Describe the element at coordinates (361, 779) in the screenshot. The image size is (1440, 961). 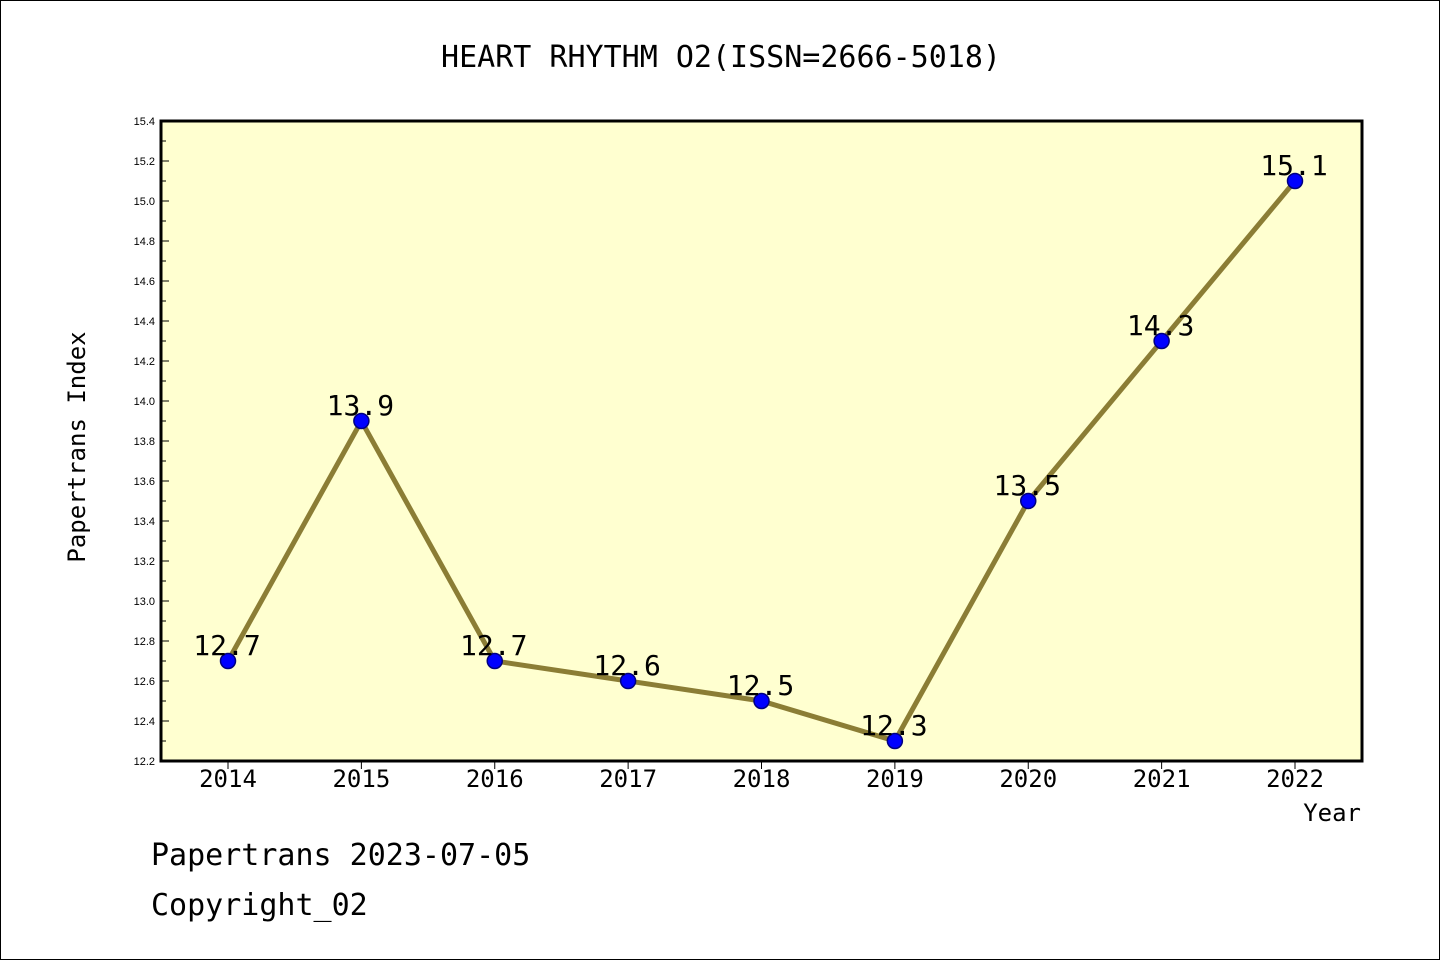
I see `x-tick-label: 2015` at that location.